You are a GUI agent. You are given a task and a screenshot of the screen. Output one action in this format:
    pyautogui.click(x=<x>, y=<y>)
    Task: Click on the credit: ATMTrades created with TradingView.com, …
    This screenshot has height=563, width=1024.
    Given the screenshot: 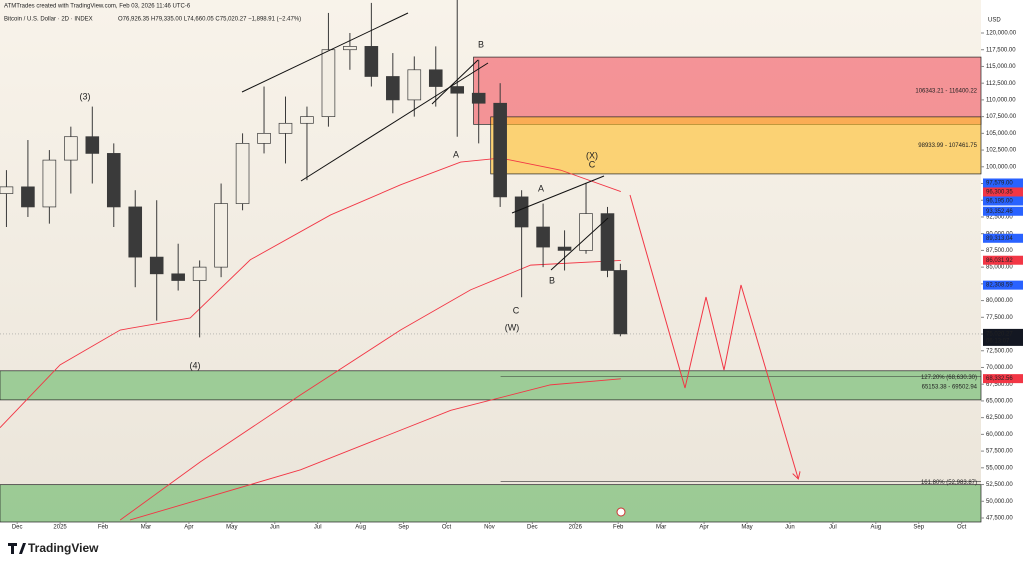 What is the action you would take?
    pyautogui.click(x=97, y=7)
    